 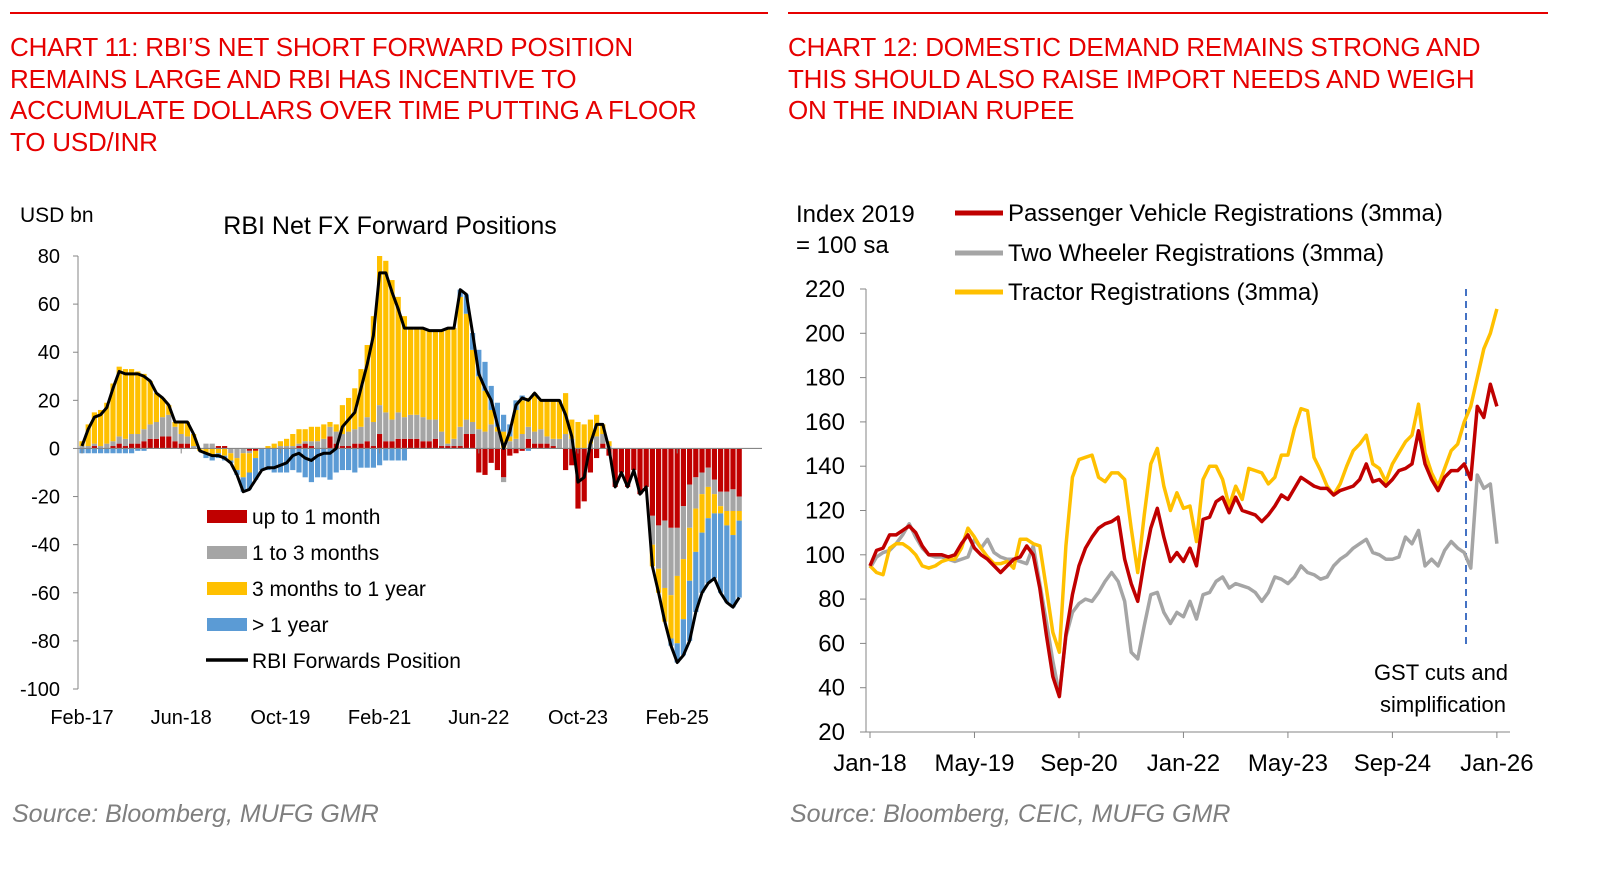 I want to click on legend-swatch-up-to-1-month, so click(x=227, y=516).